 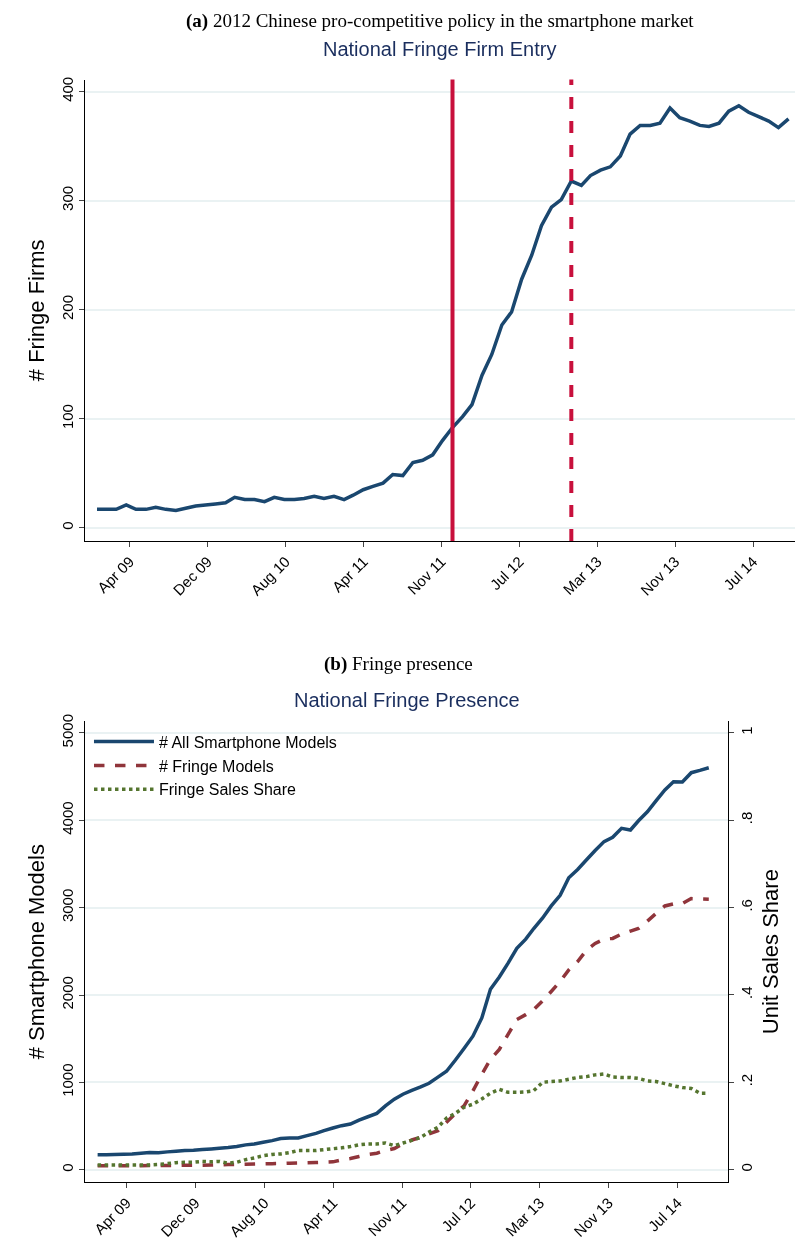 What do you see at coordinates (67, 993) in the screenshot?
I see `y-tick-label: 2000` at bounding box center [67, 993].